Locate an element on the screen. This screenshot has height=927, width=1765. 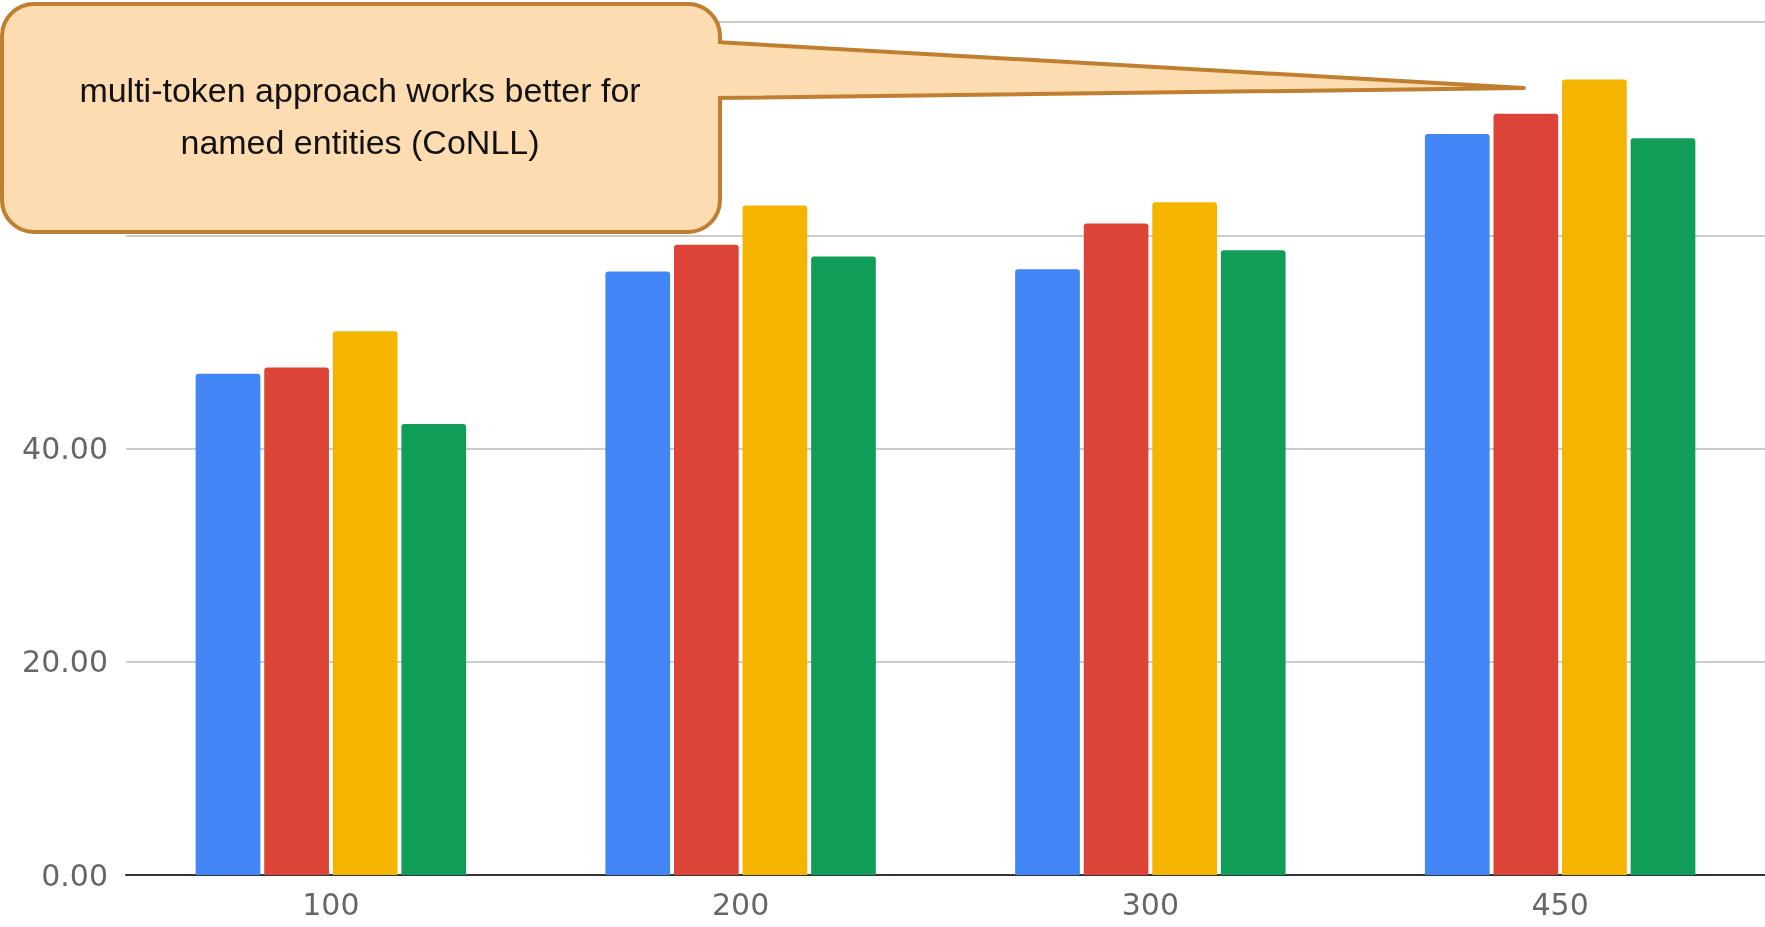
y-tick-label: 40.00 is located at coordinates (65, 448).